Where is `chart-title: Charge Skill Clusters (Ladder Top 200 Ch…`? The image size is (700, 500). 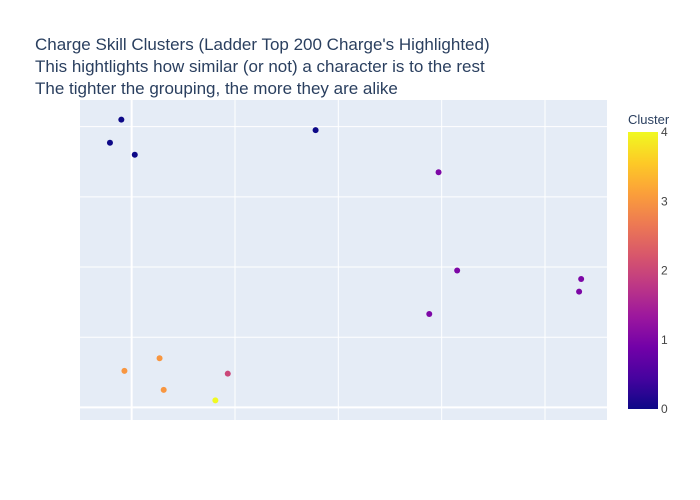 chart-title: Charge Skill Clusters (Ladder Top 200 Ch… is located at coordinates (262, 66).